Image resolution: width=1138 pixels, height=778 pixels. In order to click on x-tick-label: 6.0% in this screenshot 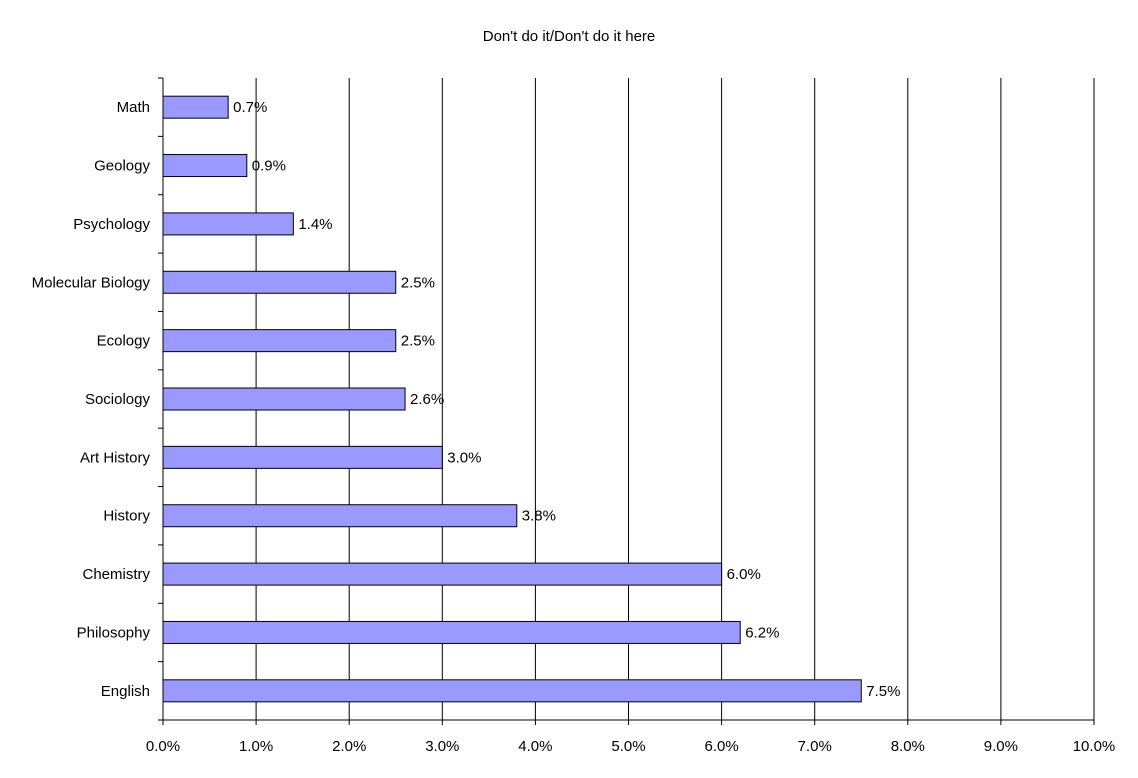, I will do `click(721, 746)`.